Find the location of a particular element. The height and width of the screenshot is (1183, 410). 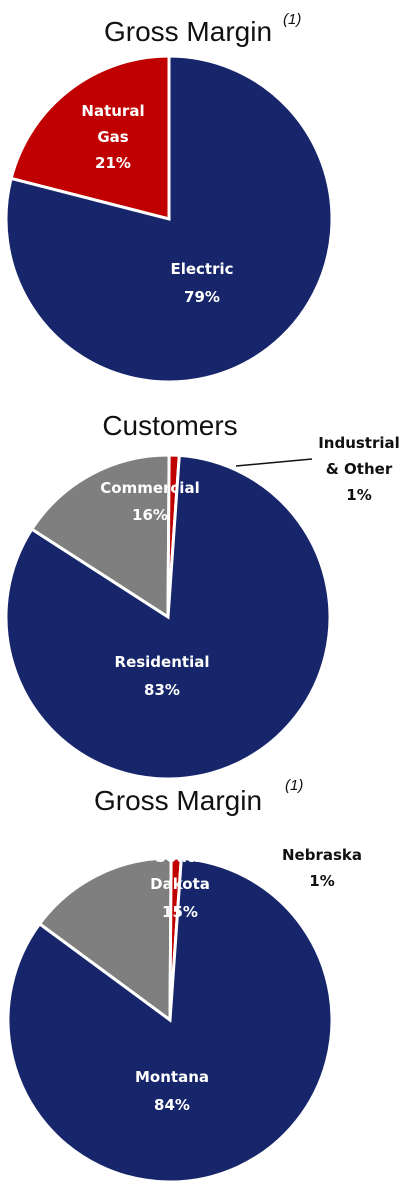

slice-label-residential: Residential is located at coordinates (162, 662).